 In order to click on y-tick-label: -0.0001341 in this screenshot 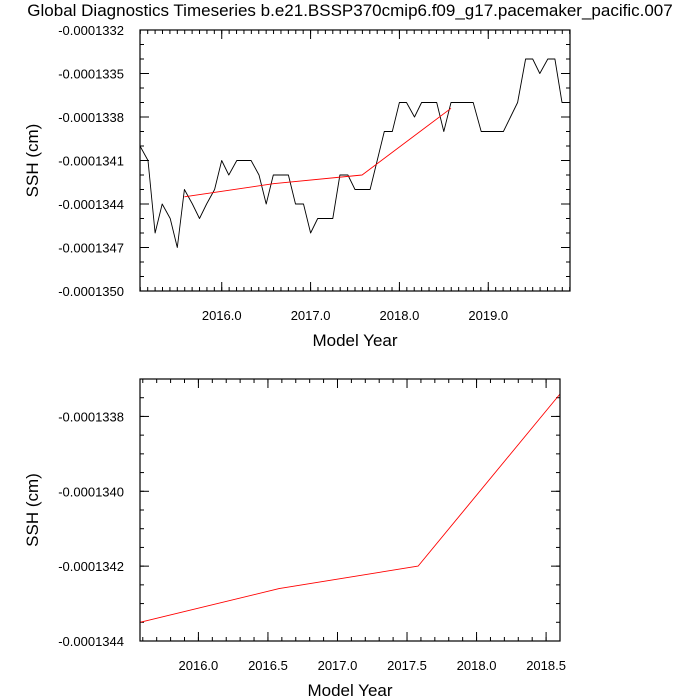, I will do `click(91, 161)`.